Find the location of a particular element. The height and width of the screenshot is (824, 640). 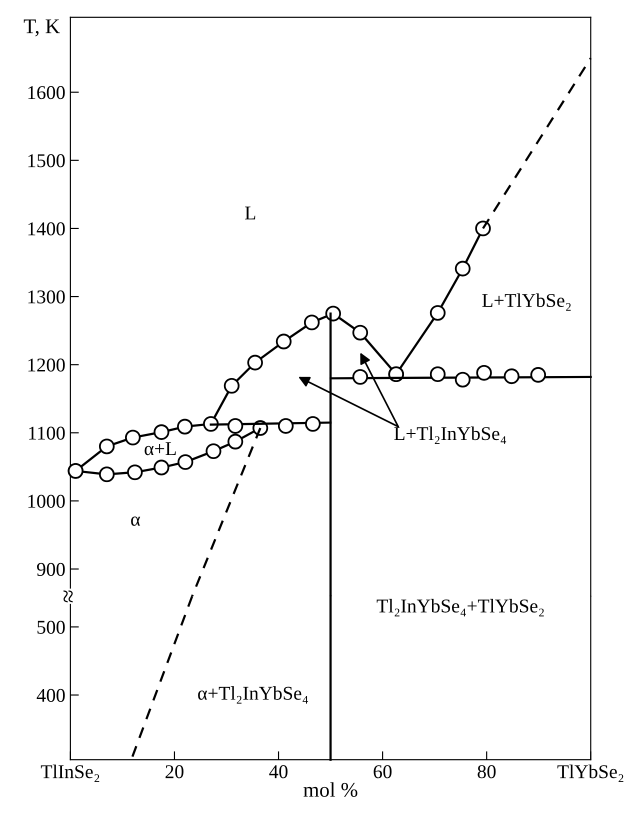

x-tick-label: TlInSe₂ is located at coordinates (70, 773).